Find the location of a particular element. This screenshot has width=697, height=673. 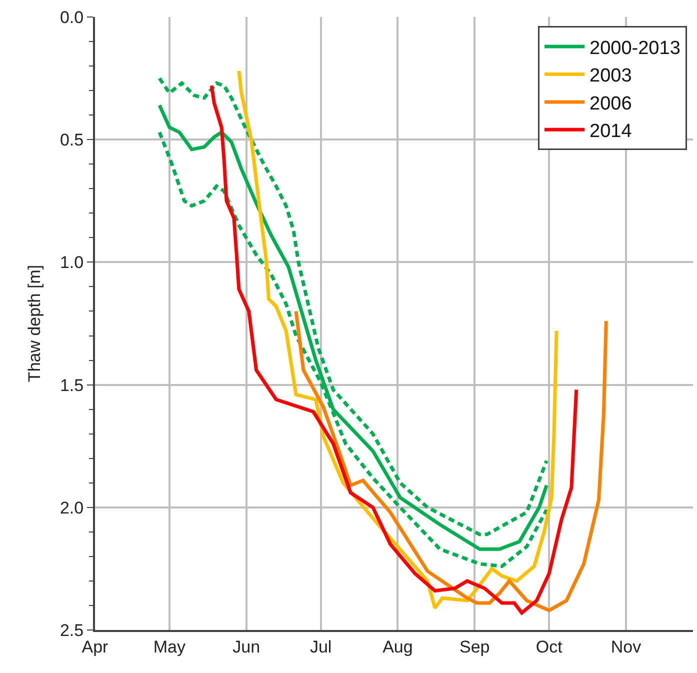

y-tick-label: 2.5 is located at coordinates (72, 630).